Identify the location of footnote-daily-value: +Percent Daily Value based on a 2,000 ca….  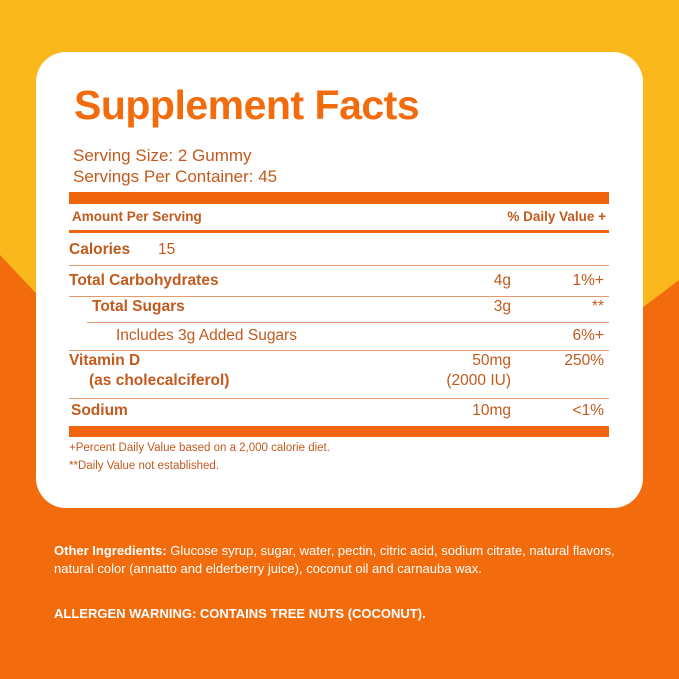
(199, 448).